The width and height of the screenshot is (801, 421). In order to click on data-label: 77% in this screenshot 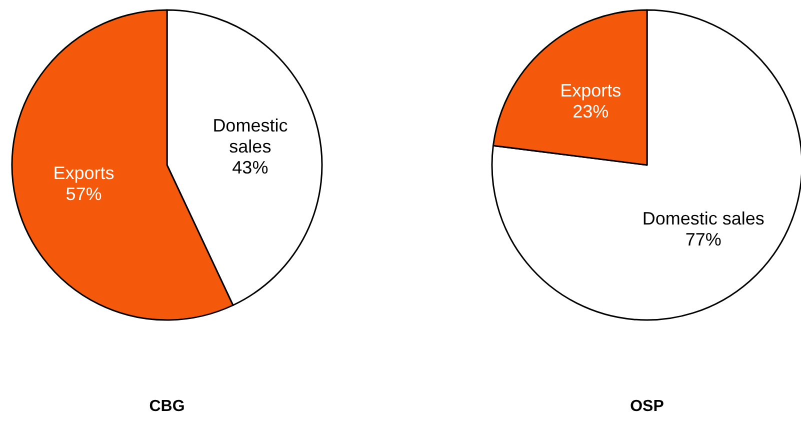, I will do `click(703, 239)`.